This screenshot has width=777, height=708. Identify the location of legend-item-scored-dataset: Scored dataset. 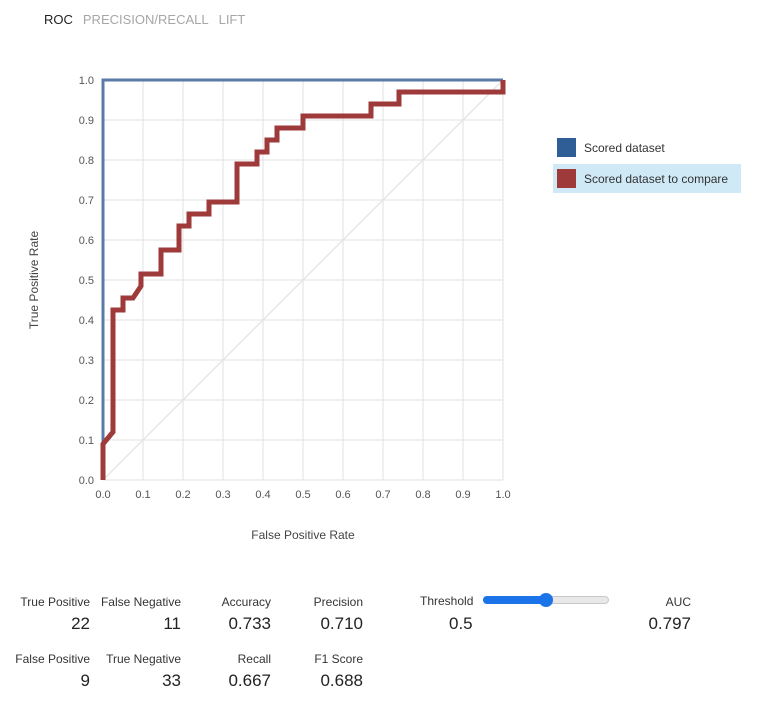
(647, 147).